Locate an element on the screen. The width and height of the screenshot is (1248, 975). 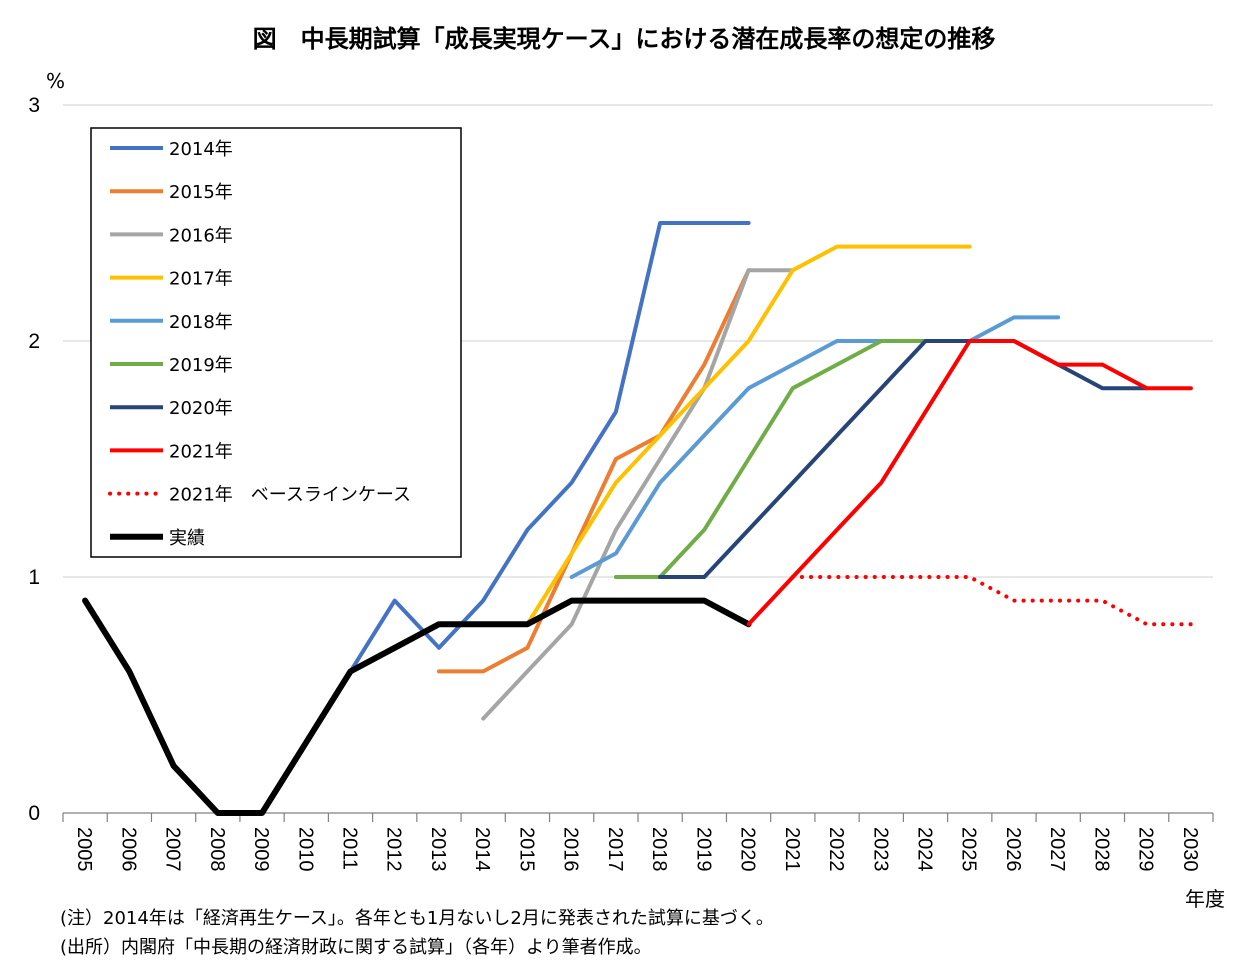
y-tick-label: 2 is located at coordinates (34, 341).